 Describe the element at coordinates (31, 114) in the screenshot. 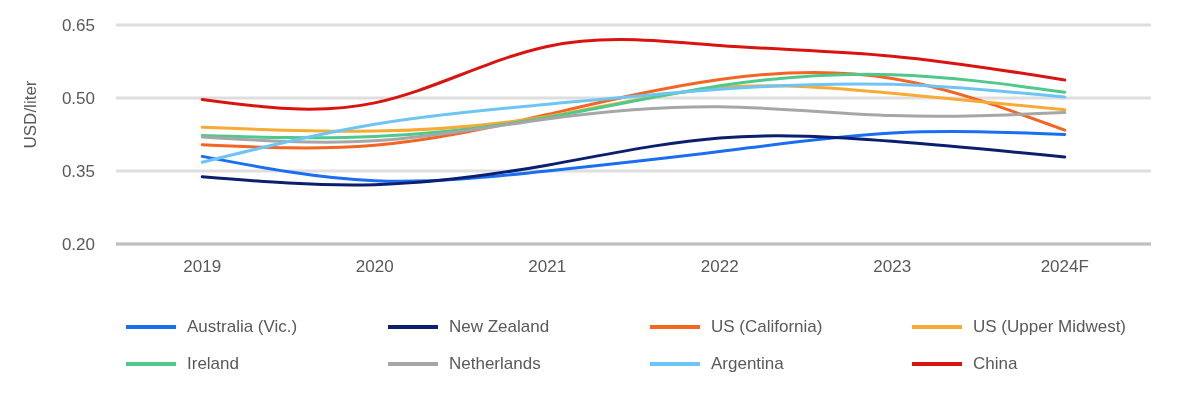

I see `y-axis-title: USD/liter` at that location.